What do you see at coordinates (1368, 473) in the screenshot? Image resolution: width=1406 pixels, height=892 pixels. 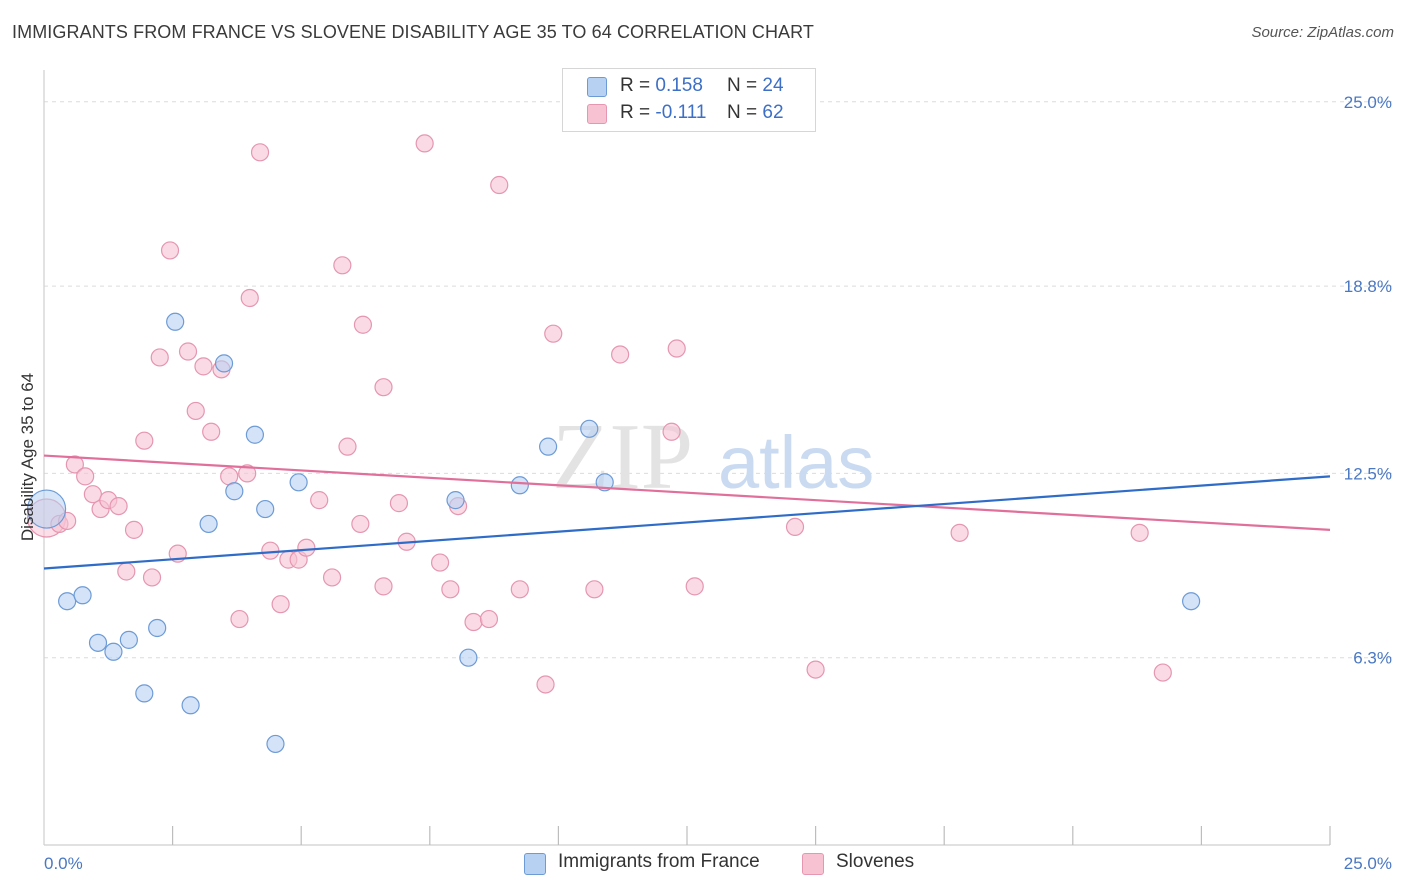 I see `y-tick-label: 12.5%` at bounding box center [1368, 473].